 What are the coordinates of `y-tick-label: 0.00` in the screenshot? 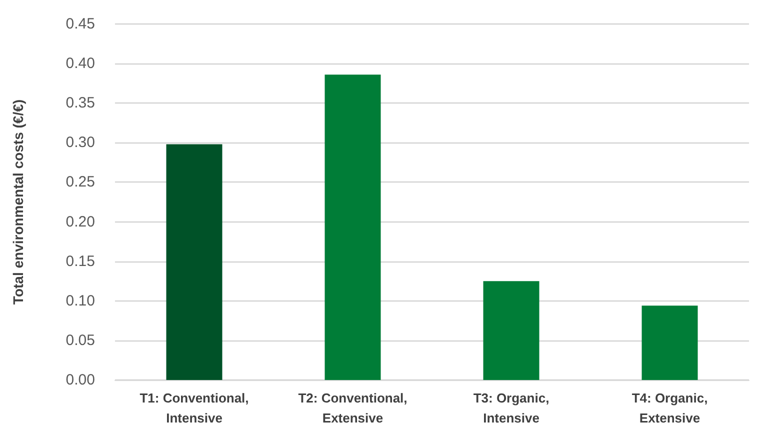 It's located at (80, 380).